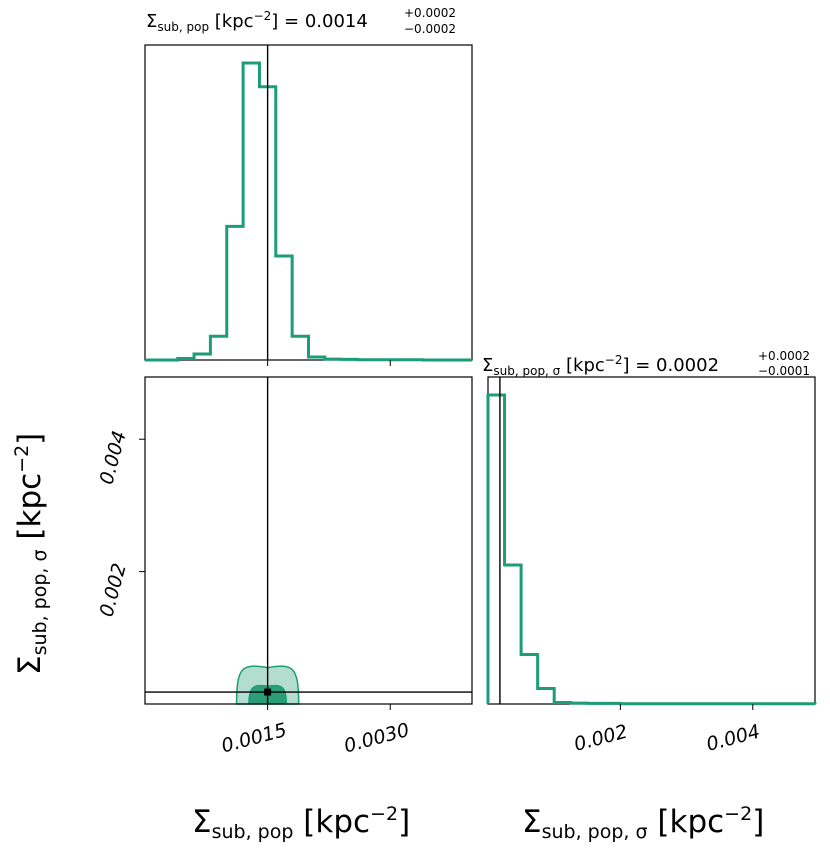  Describe the element at coordinates (671, 365) in the screenshot. I see `title-value: ] = 0.0002` at that location.